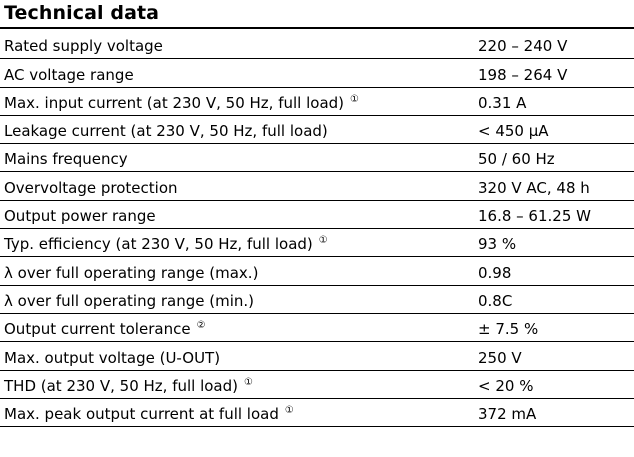 This screenshot has width=634, height=457. Describe the element at coordinates (82, 13) in the screenshot. I see `page-title: Technical data` at that location.